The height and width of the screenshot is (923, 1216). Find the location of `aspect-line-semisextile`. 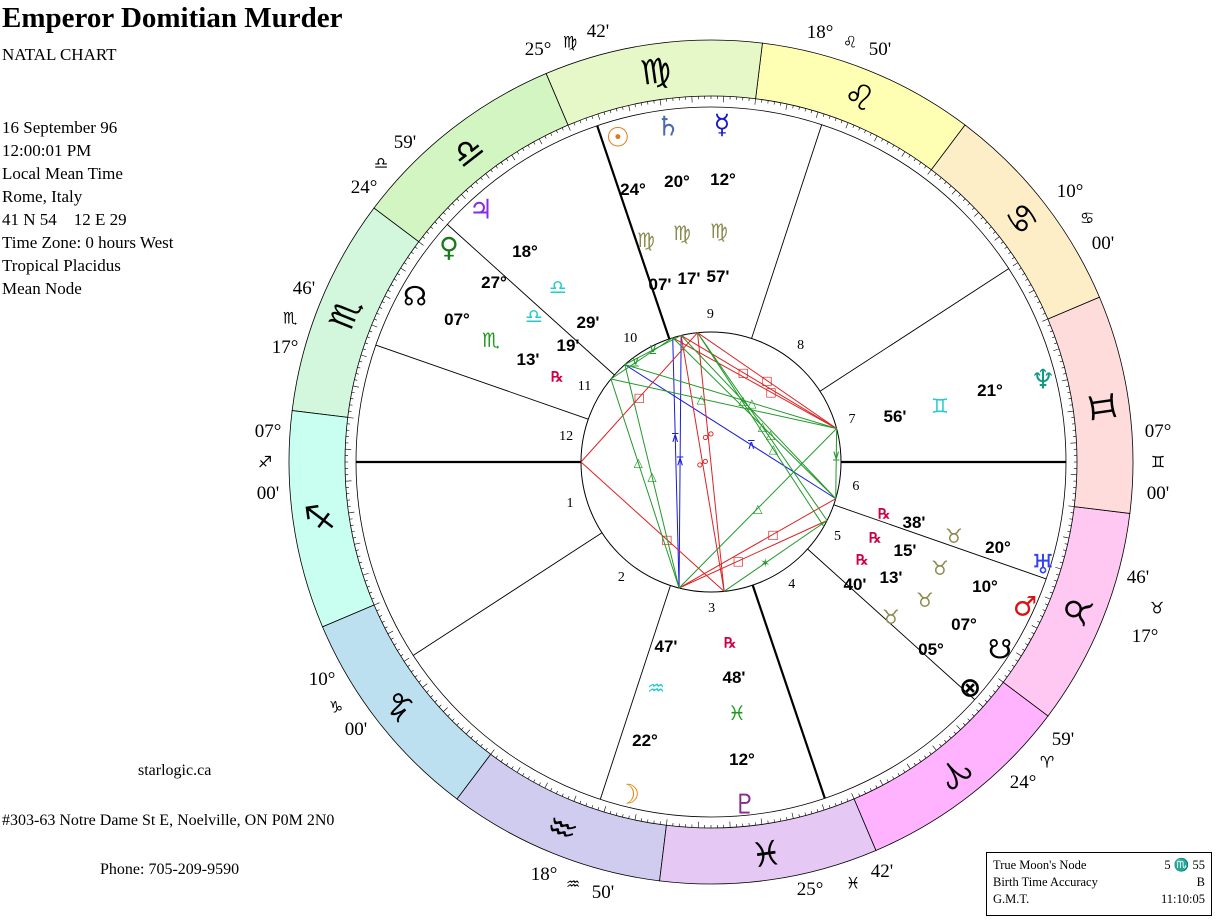

aspect-line-semisextile is located at coordinates (653, 350).